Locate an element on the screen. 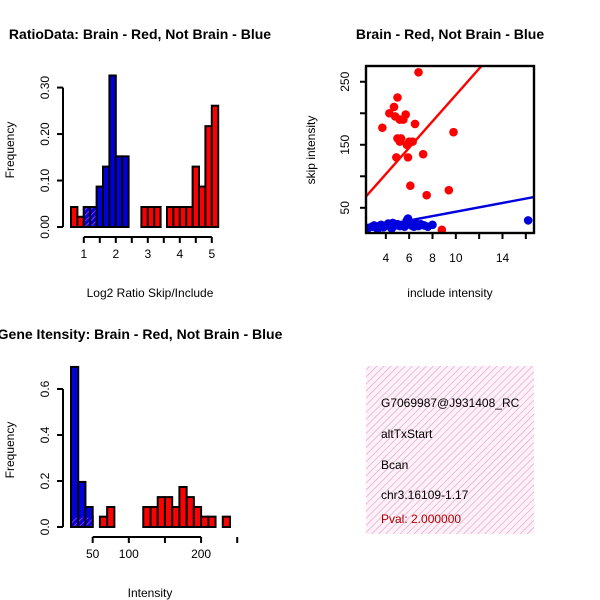 This screenshot has width=600, height=600. intensity-scatter-xlabel: include intensity is located at coordinates (449, 293).